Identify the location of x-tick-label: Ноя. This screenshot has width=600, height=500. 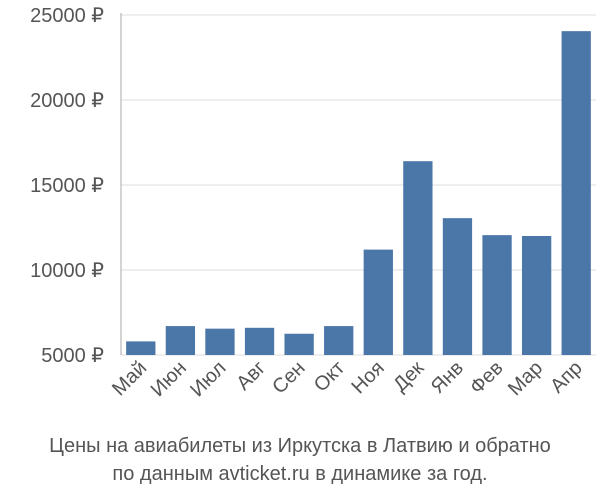
(368, 377).